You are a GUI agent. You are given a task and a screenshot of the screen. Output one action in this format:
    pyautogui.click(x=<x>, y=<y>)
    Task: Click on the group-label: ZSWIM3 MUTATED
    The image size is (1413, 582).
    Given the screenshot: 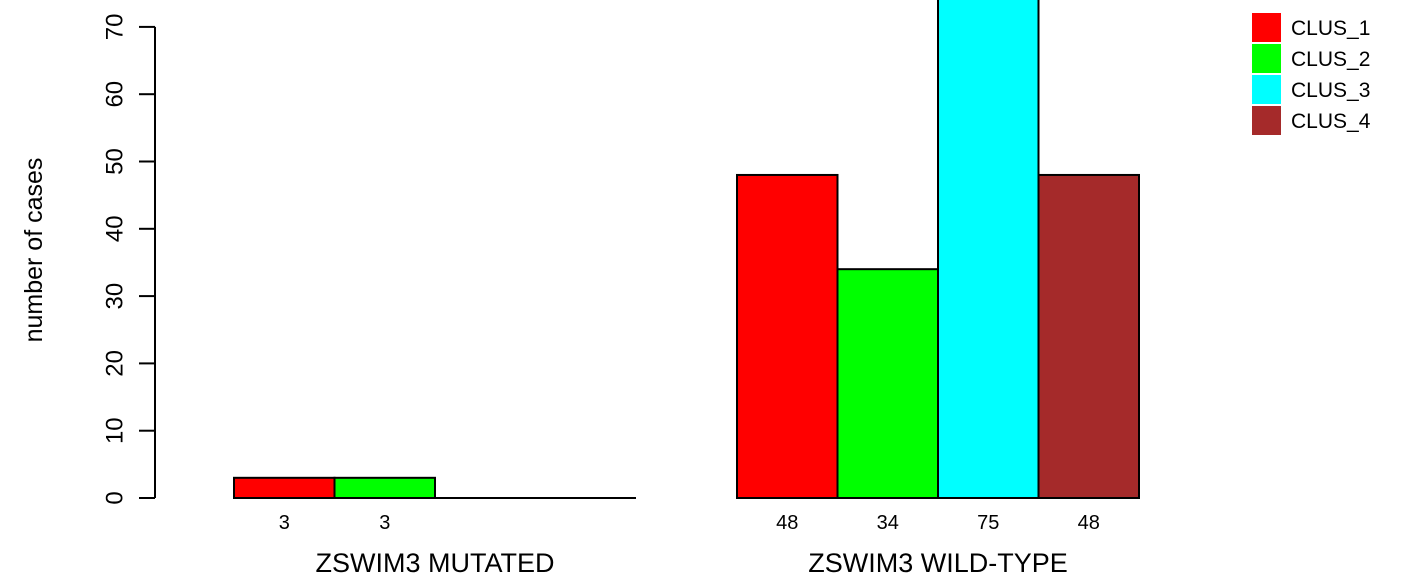 What is the action you would take?
    pyautogui.click(x=435, y=563)
    